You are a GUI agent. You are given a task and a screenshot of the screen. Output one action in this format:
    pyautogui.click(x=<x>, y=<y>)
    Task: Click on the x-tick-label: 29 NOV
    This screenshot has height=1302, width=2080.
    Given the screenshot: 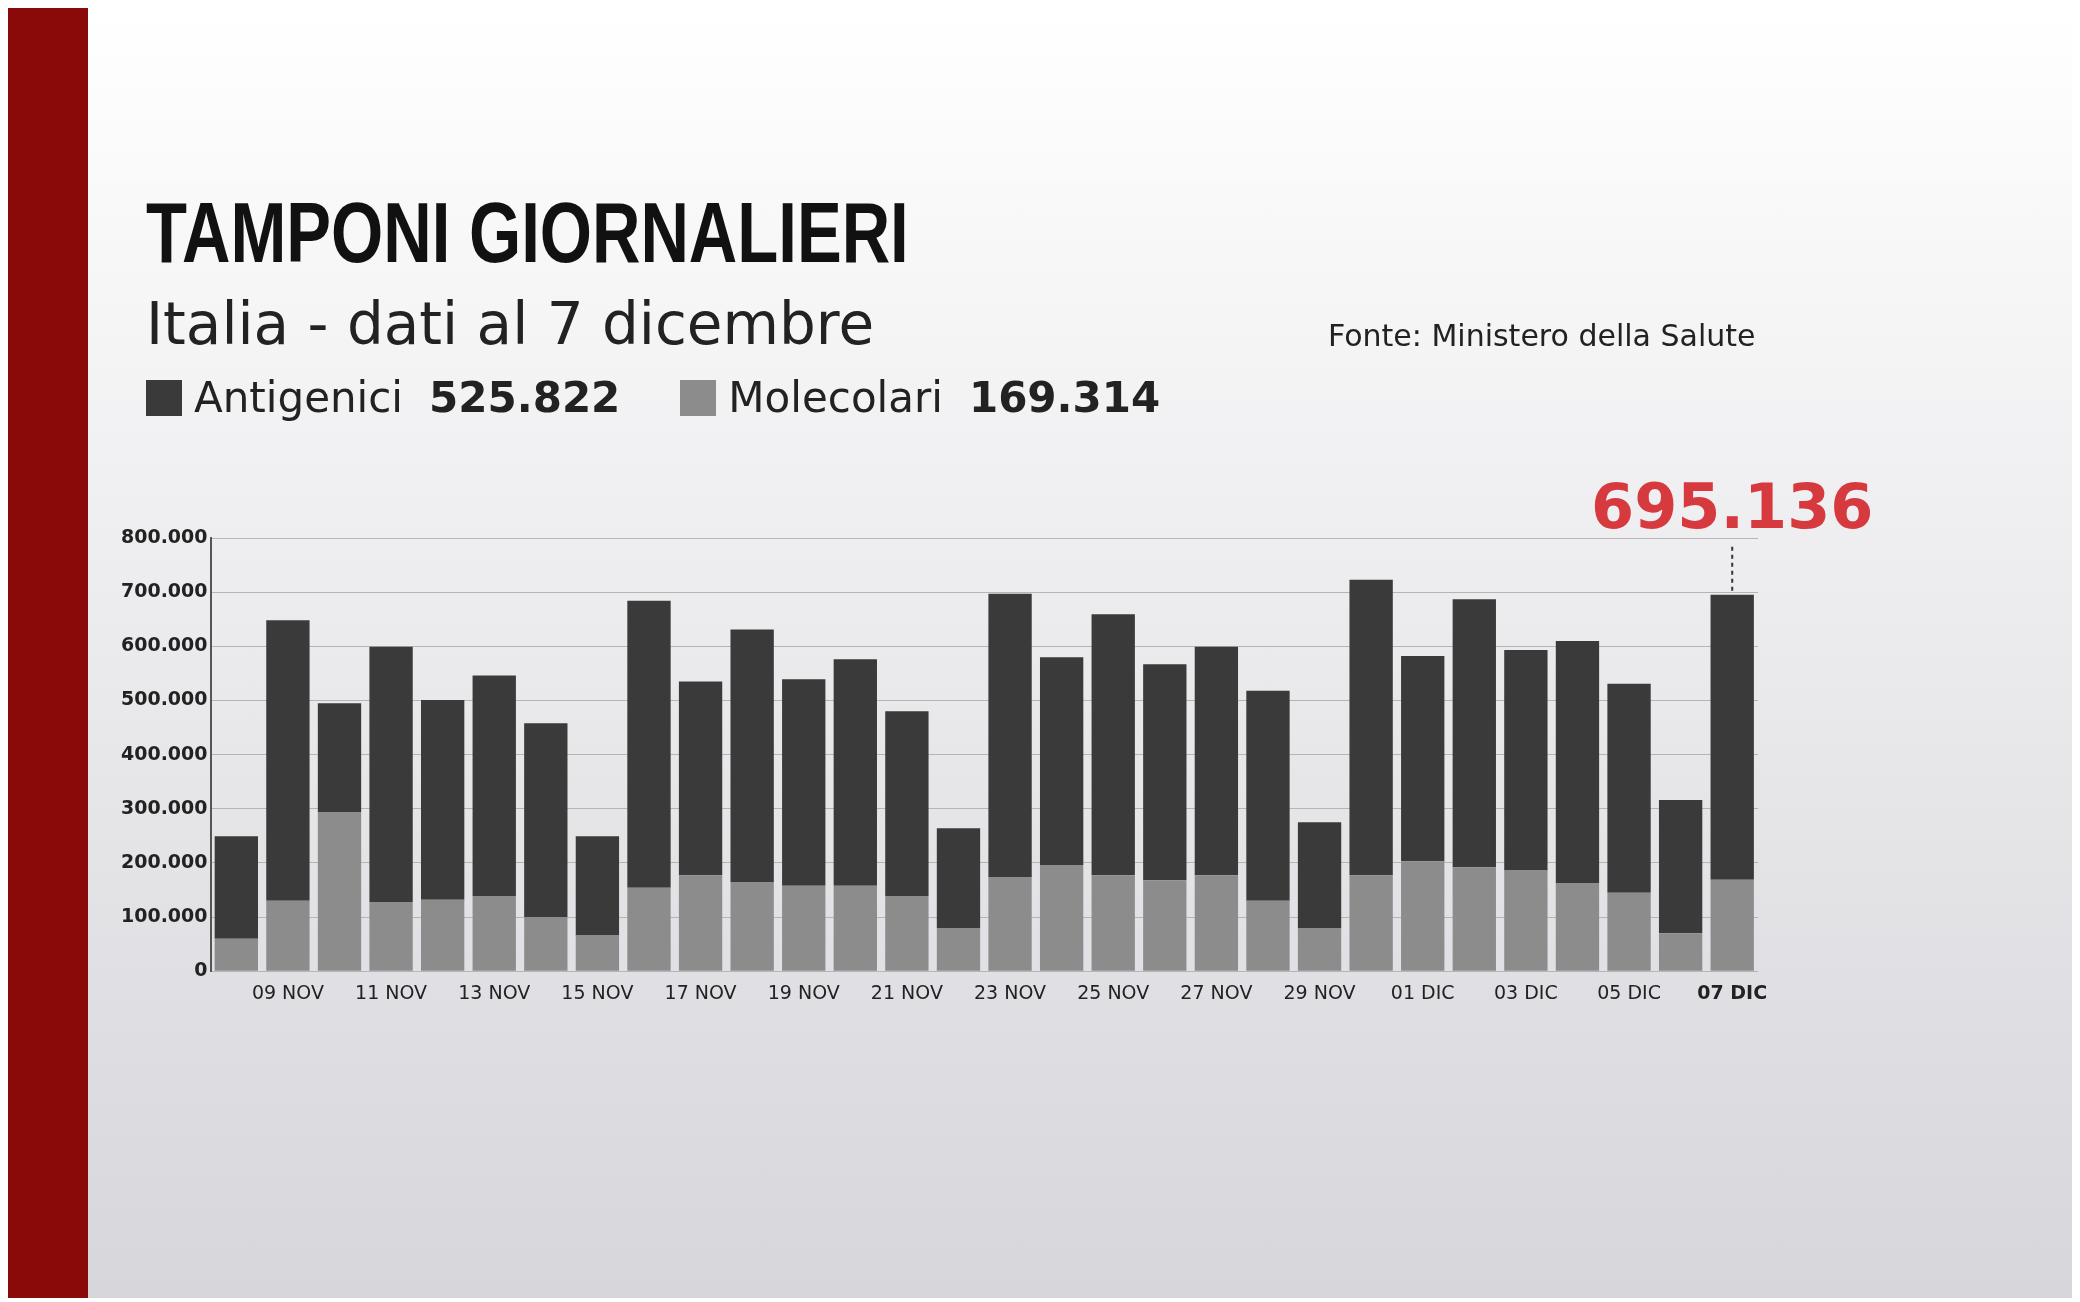 What is the action you would take?
    pyautogui.click(x=1319, y=991)
    